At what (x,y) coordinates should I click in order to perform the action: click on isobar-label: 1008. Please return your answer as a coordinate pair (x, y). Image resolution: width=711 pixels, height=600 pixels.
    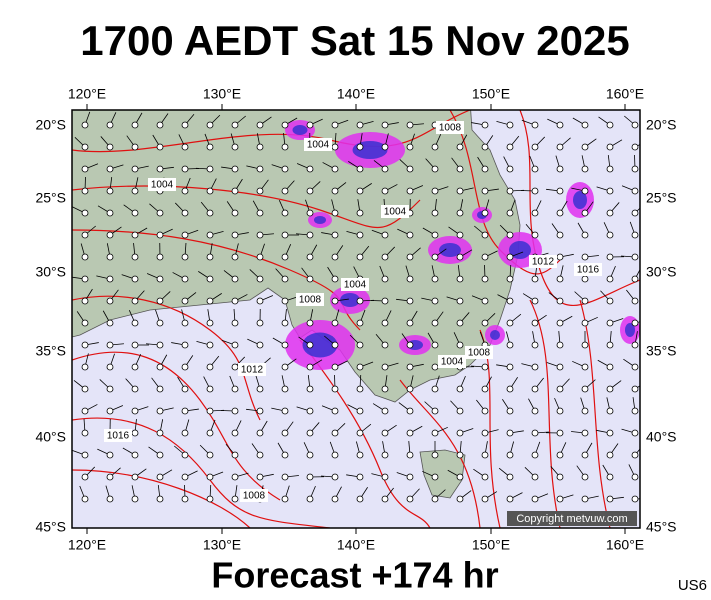
    Looking at the image, I should click on (310, 300).